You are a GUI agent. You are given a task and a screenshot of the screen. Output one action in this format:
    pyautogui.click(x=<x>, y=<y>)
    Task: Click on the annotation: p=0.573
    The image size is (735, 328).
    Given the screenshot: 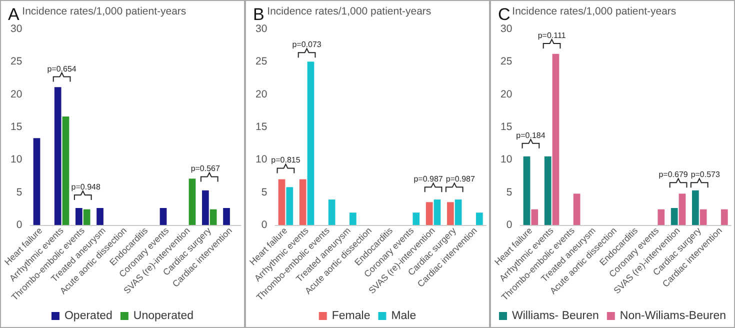 What is the action you would take?
    pyautogui.click(x=705, y=175)
    